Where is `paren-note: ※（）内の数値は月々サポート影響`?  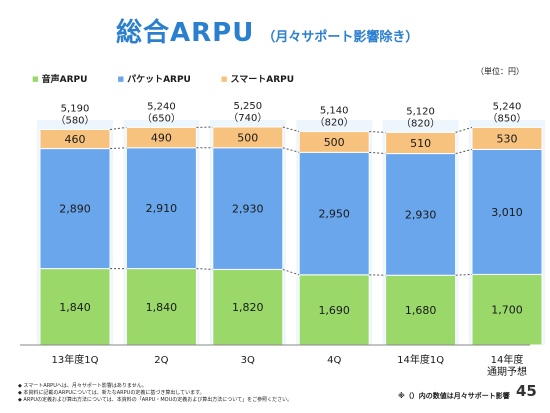
paren-note: ※（）内の数値は月々サポート影響 is located at coordinates (454, 396).